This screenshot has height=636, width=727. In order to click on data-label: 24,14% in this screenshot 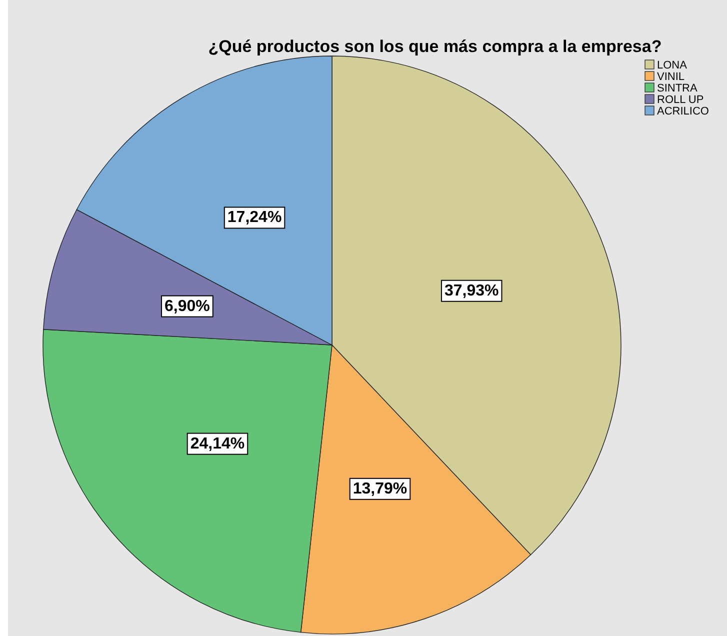, I will do `click(217, 443)`.